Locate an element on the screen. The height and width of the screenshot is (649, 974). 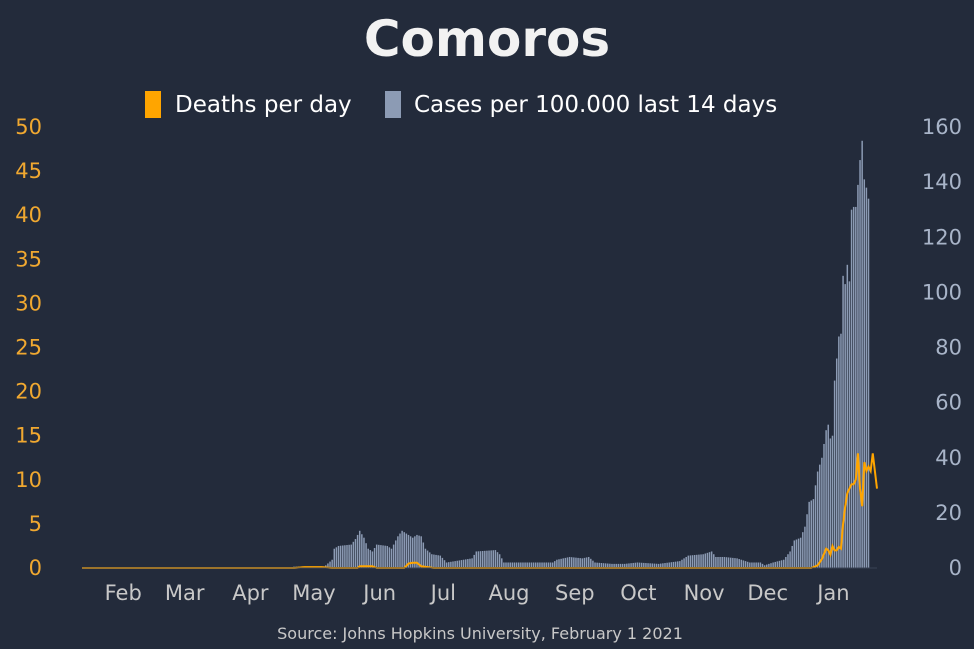
y-right-tick-label: 140 is located at coordinates (942, 182).